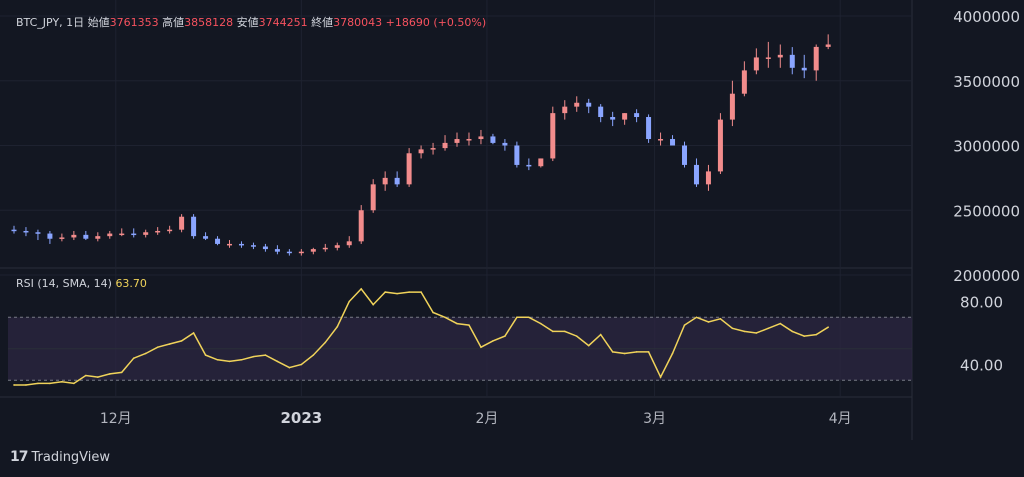 The height and width of the screenshot is (477, 1024). I want to click on symbol-label: BTC_JPY, 1日, so click(50, 22).